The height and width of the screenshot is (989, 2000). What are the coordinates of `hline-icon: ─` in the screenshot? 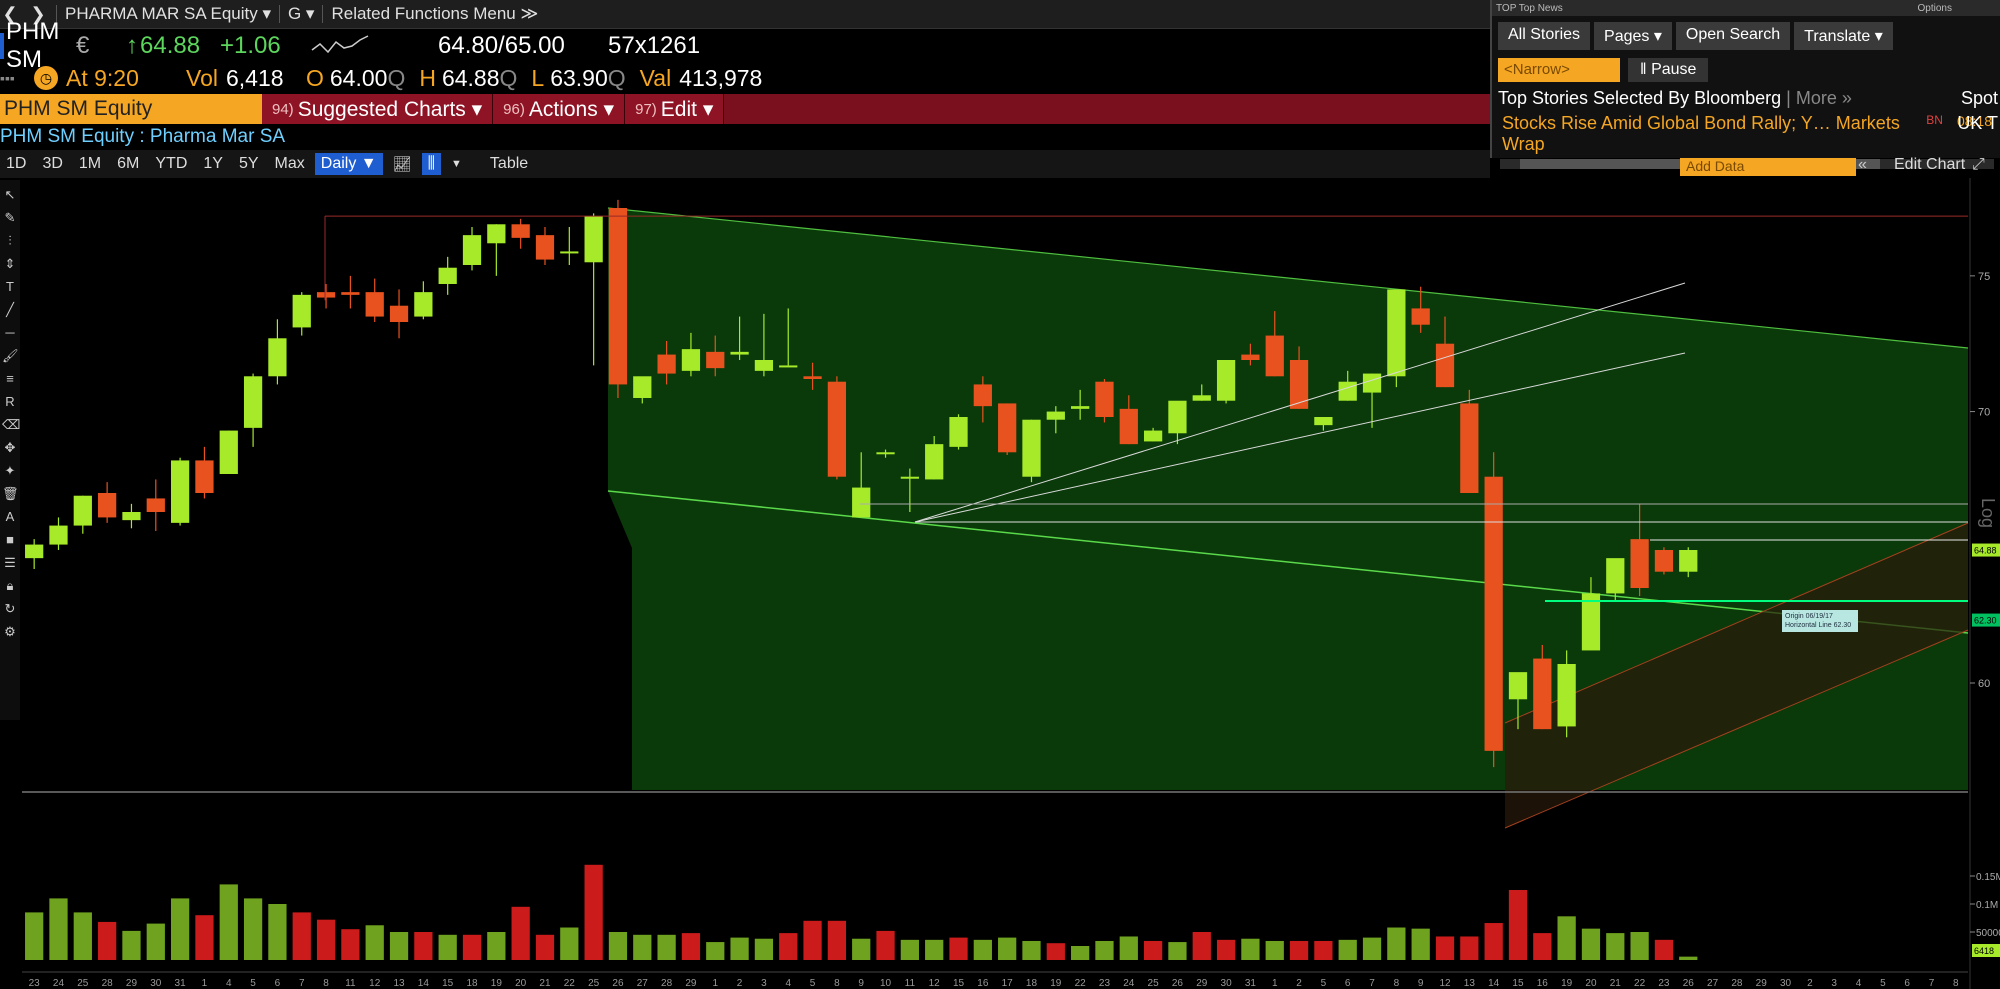 It's located at (10, 332).